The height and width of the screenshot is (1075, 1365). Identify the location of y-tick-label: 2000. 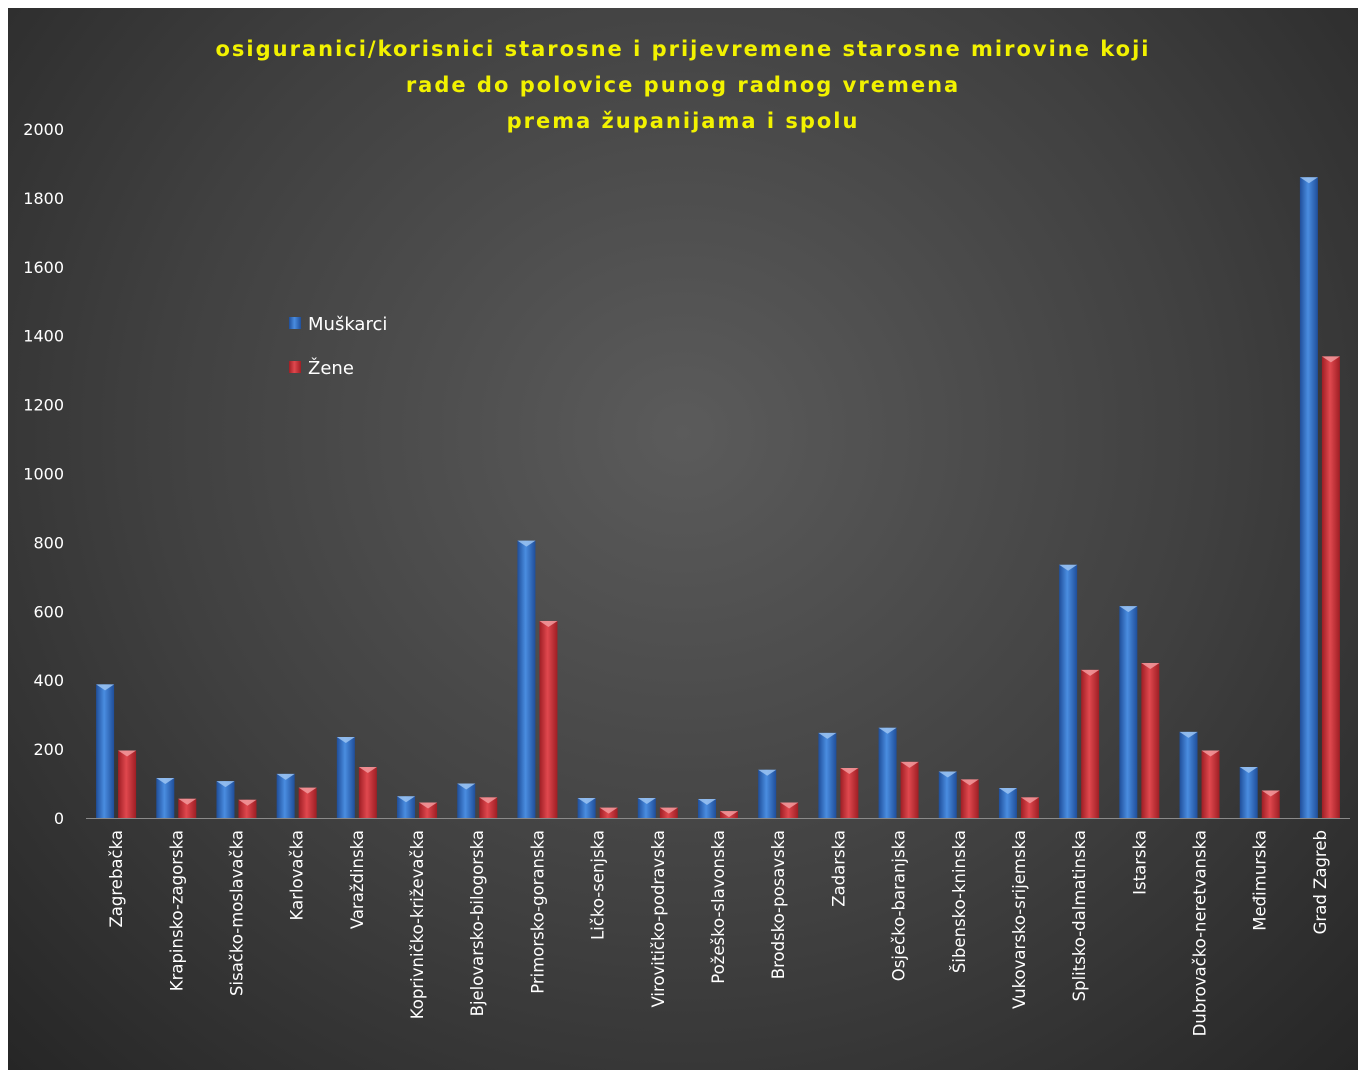
(43, 129).